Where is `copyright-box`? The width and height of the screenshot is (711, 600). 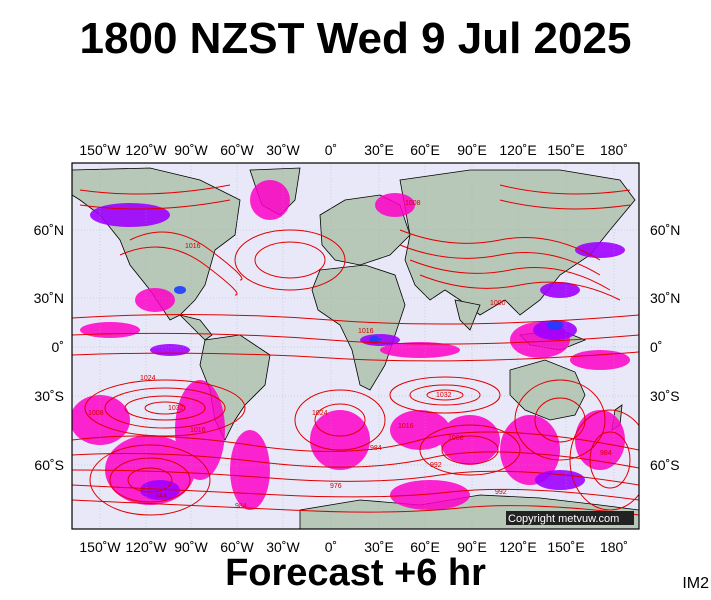
copyright-box is located at coordinates (570, 518).